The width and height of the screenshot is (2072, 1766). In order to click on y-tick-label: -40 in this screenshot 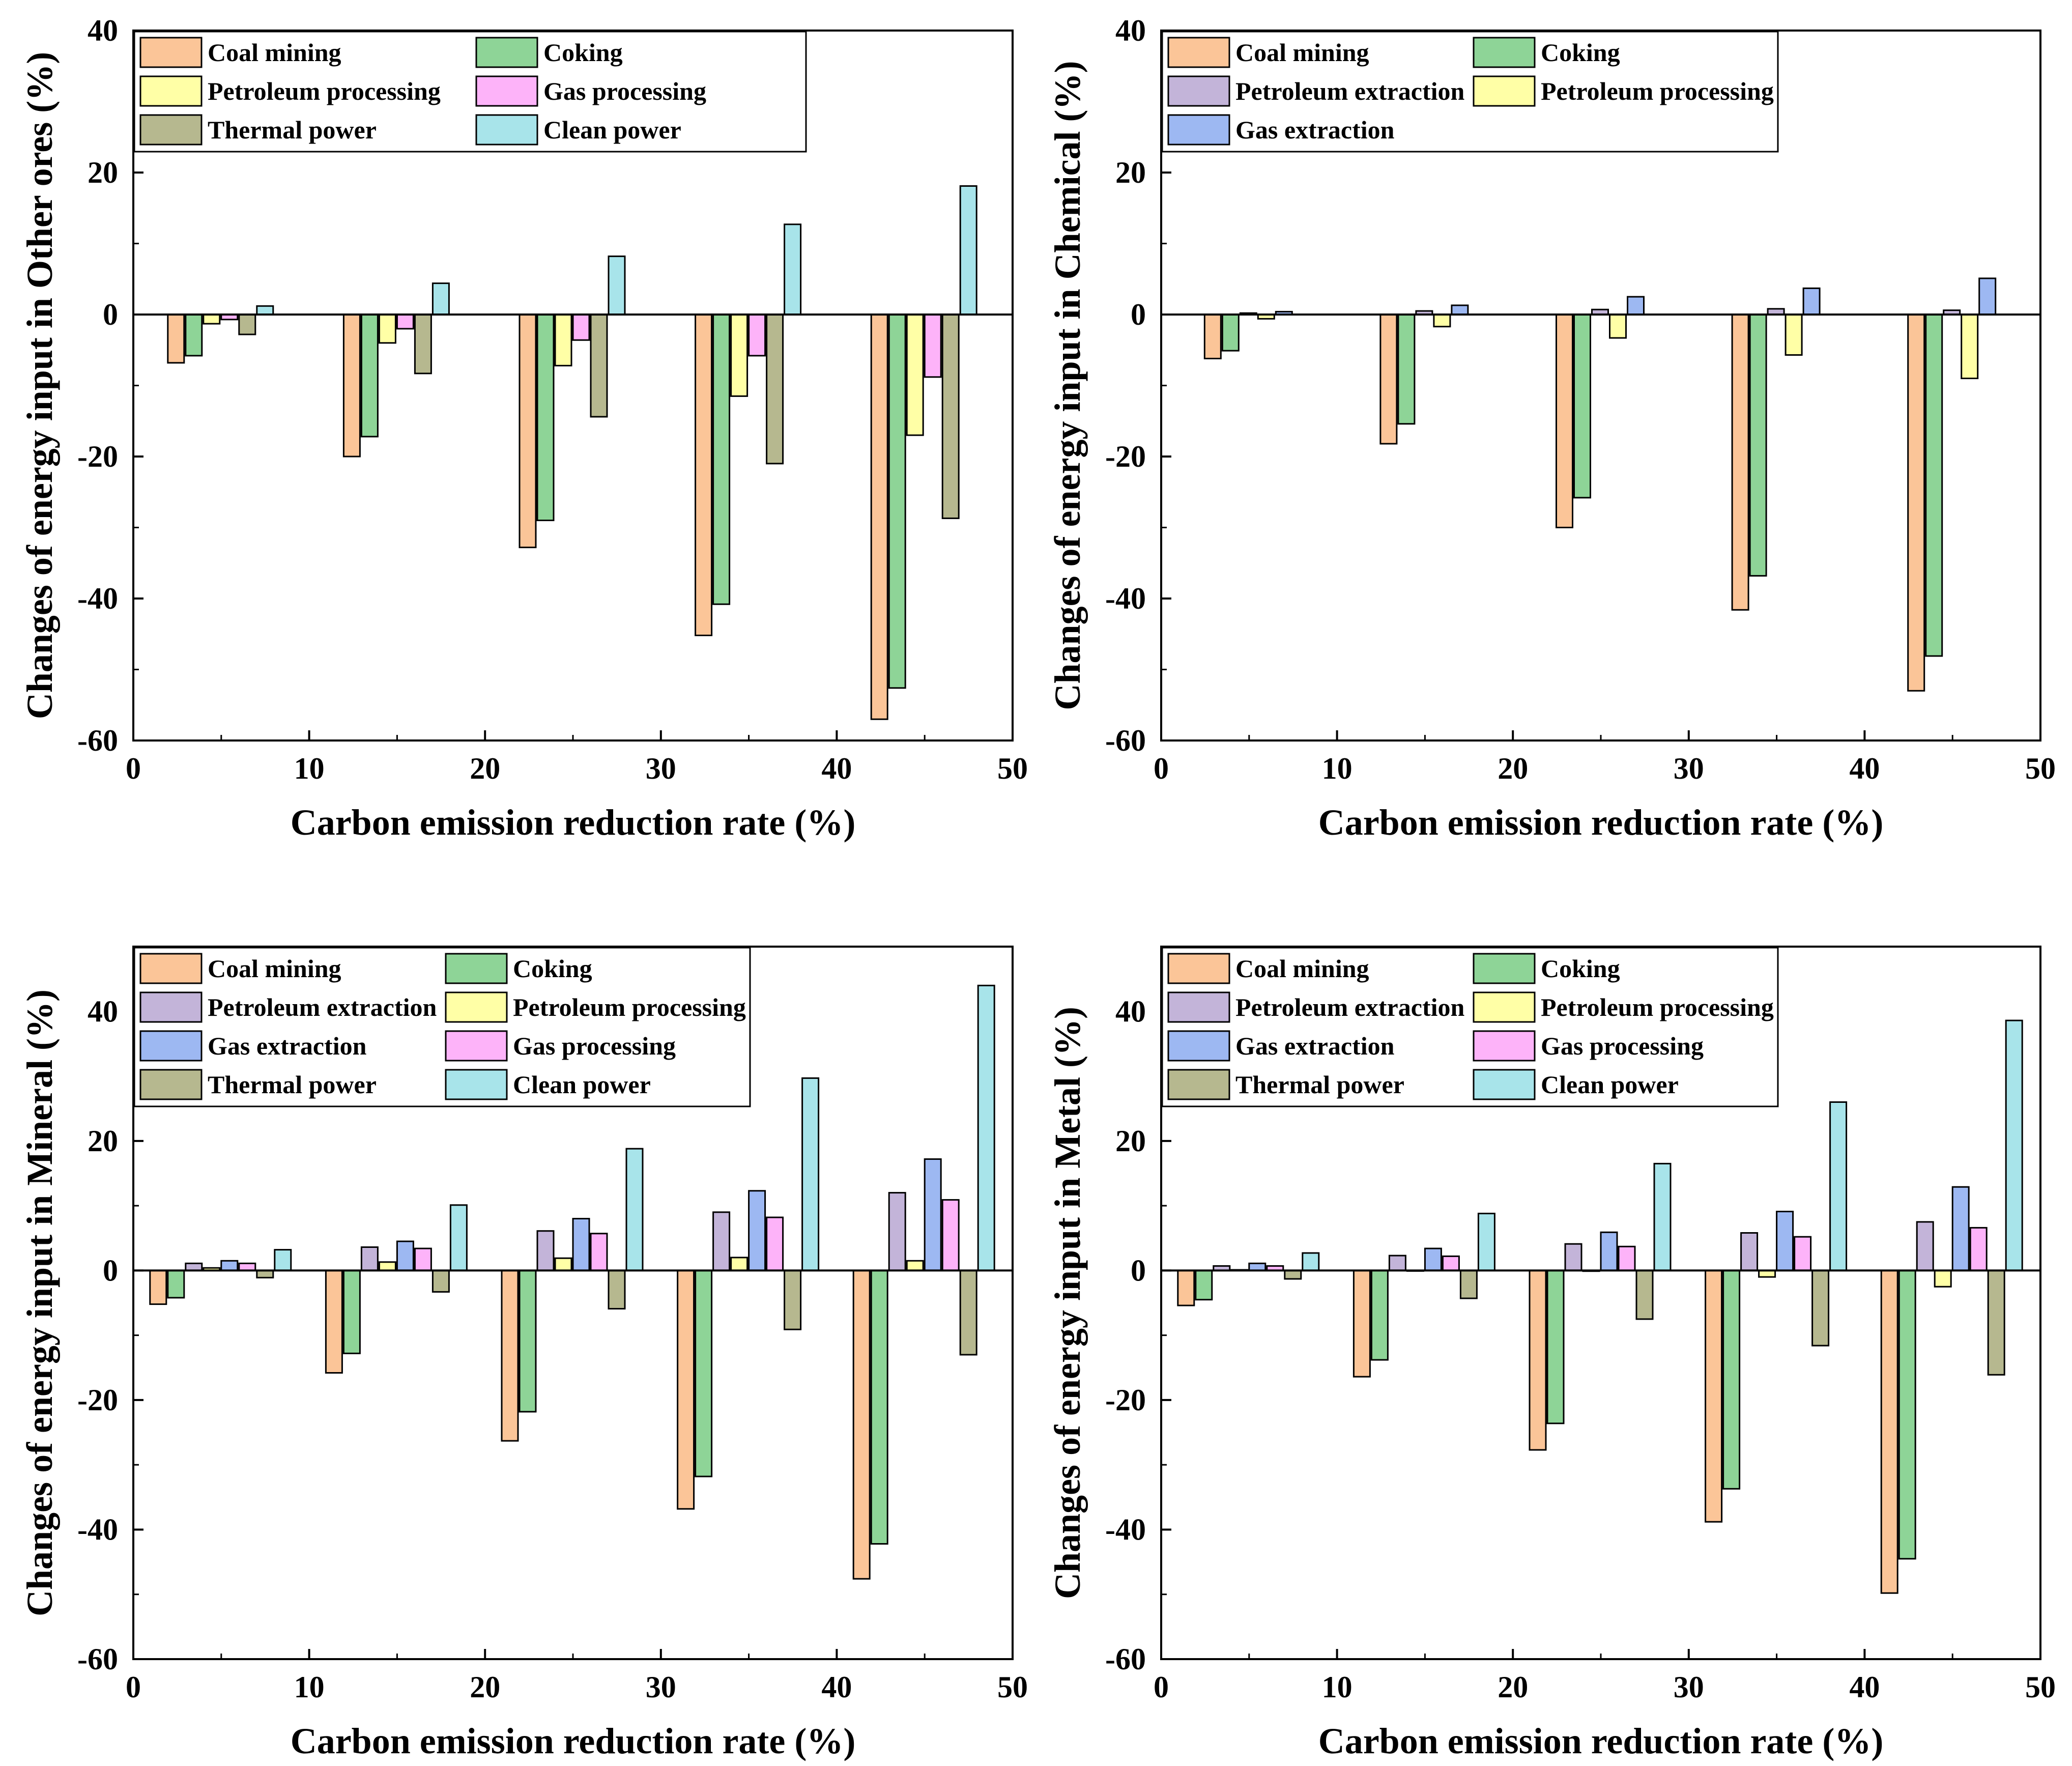, I will do `click(98, 1529)`.